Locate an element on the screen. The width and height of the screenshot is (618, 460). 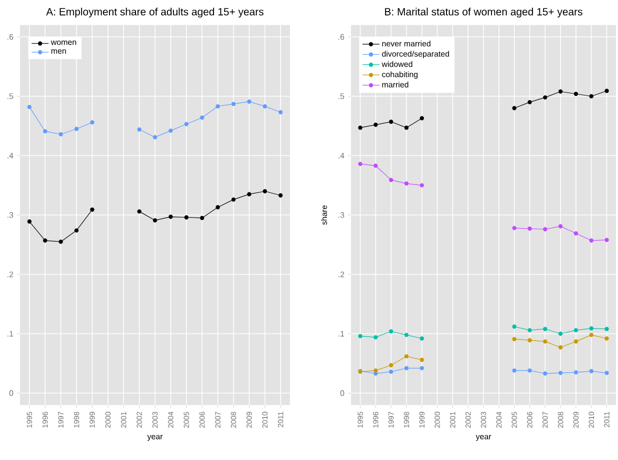
chart-title: A: Employment share of adults aged 15+ years is located at coordinates (155, 13).